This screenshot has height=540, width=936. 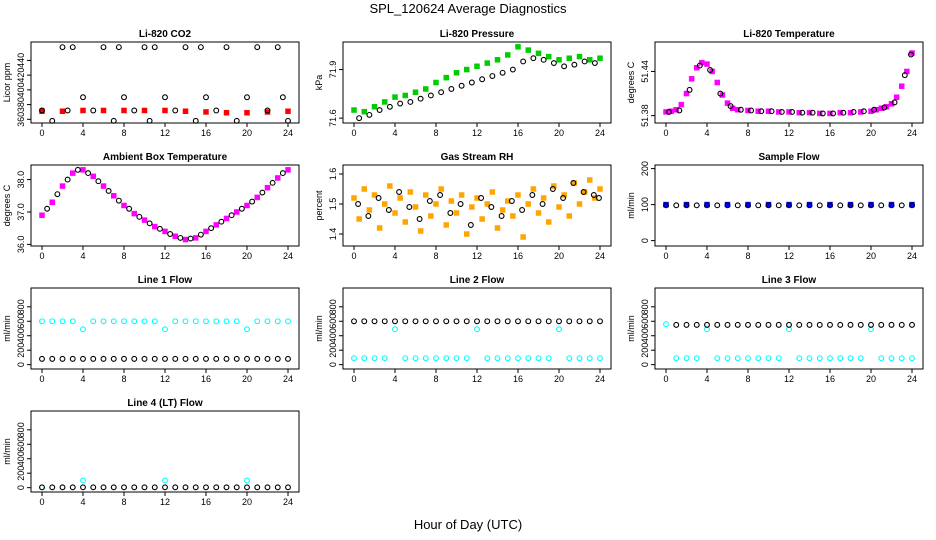 I want to click on y-tick-label: 1.6, so click(x=333, y=174).